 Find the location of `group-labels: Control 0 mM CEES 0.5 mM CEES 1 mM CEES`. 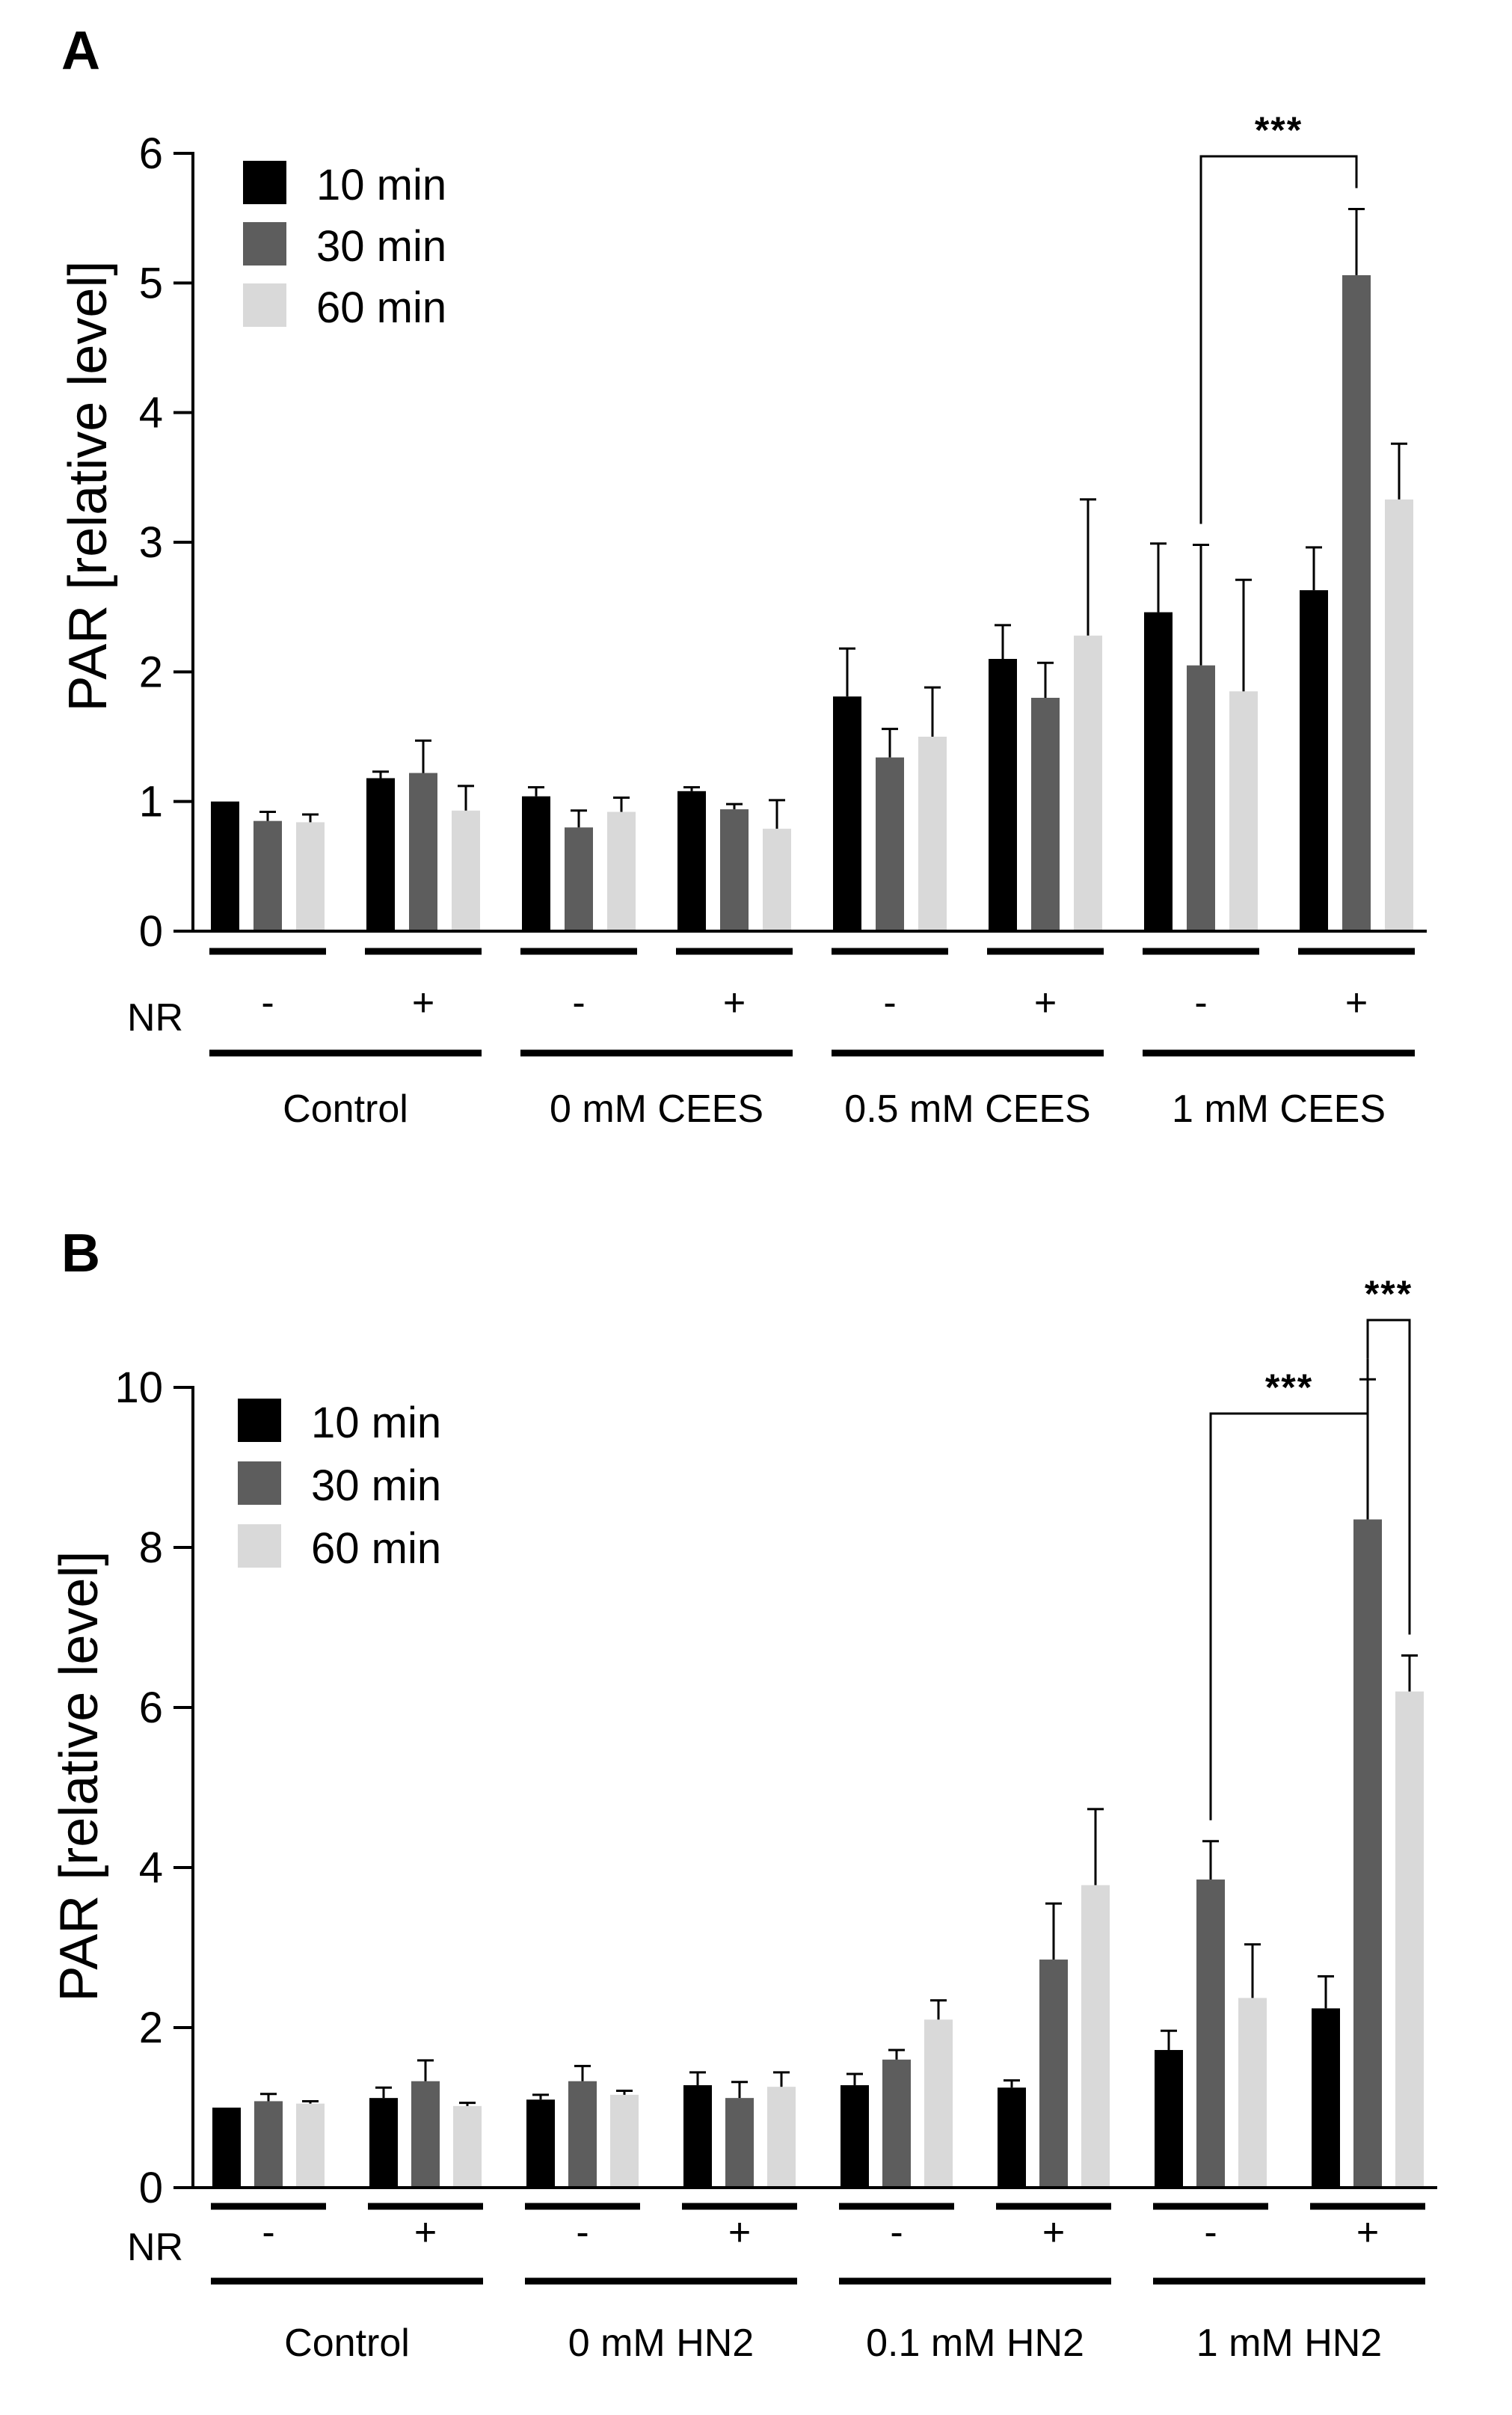

group-labels: Control 0 mM CEES 0.5 mM CEES 1 mM CEES is located at coordinates (812, 1090).